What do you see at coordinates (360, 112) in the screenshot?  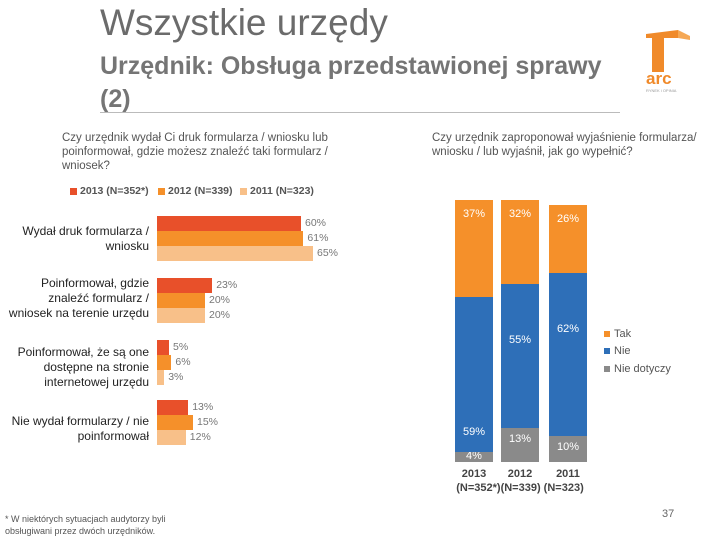 I see `title-divider` at bounding box center [360, 112].